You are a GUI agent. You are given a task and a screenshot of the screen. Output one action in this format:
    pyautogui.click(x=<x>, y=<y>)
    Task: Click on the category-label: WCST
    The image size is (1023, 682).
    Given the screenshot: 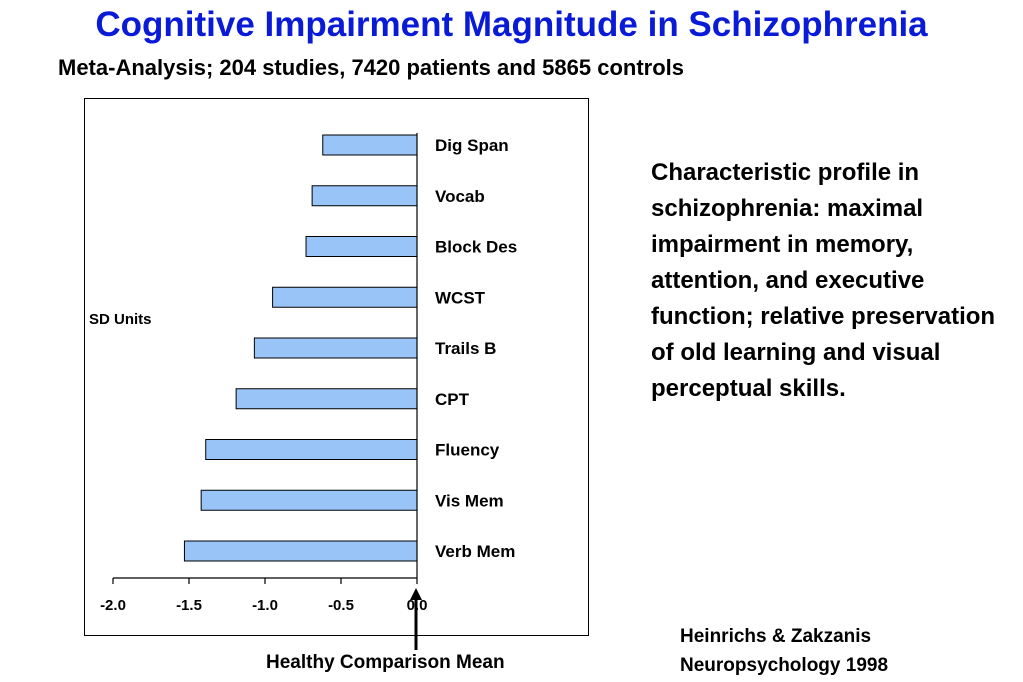 What is the action you would take?
    pyautogui.click(x=460, y=297)
    